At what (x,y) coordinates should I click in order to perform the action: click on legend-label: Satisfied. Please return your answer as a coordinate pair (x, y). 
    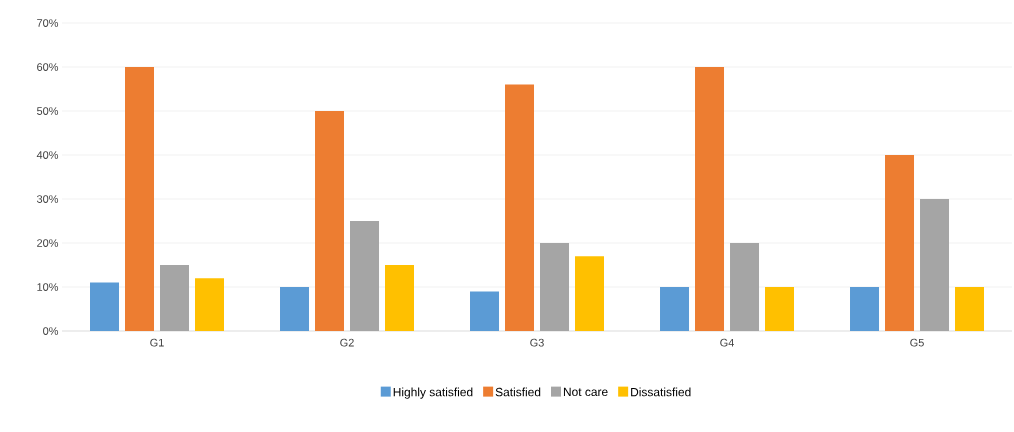
    Looking at the image, I should click on (518, 392).